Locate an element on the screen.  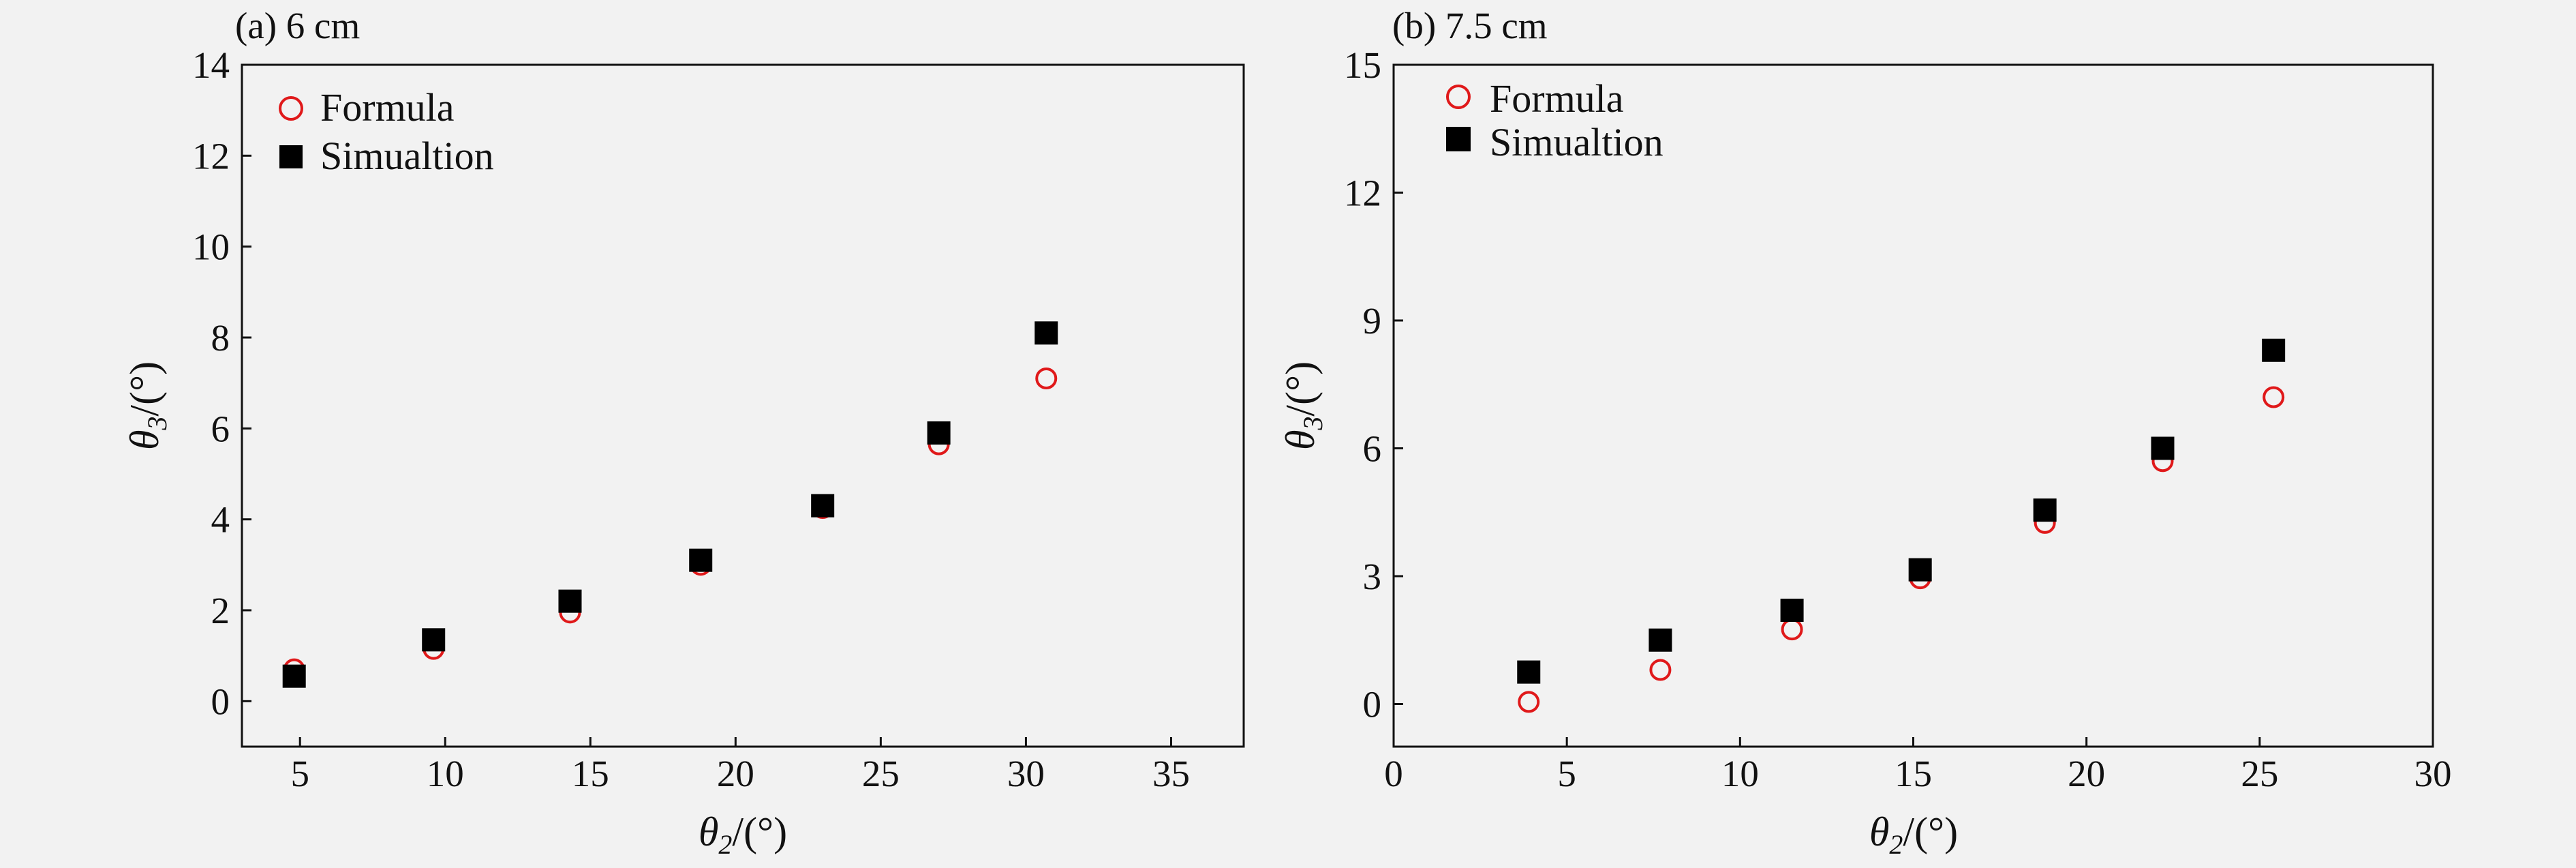
chart-a-legend-formula-marker is located at coordinates (291, 109).